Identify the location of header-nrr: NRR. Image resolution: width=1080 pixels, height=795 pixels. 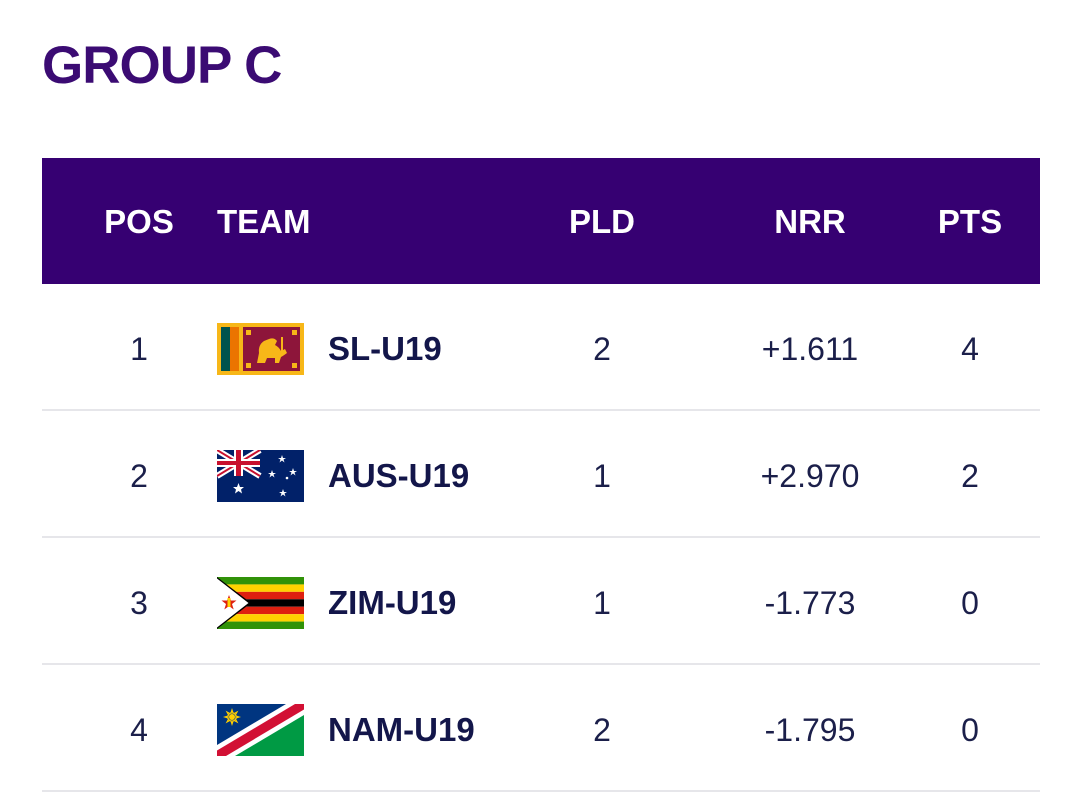
(810, 221).